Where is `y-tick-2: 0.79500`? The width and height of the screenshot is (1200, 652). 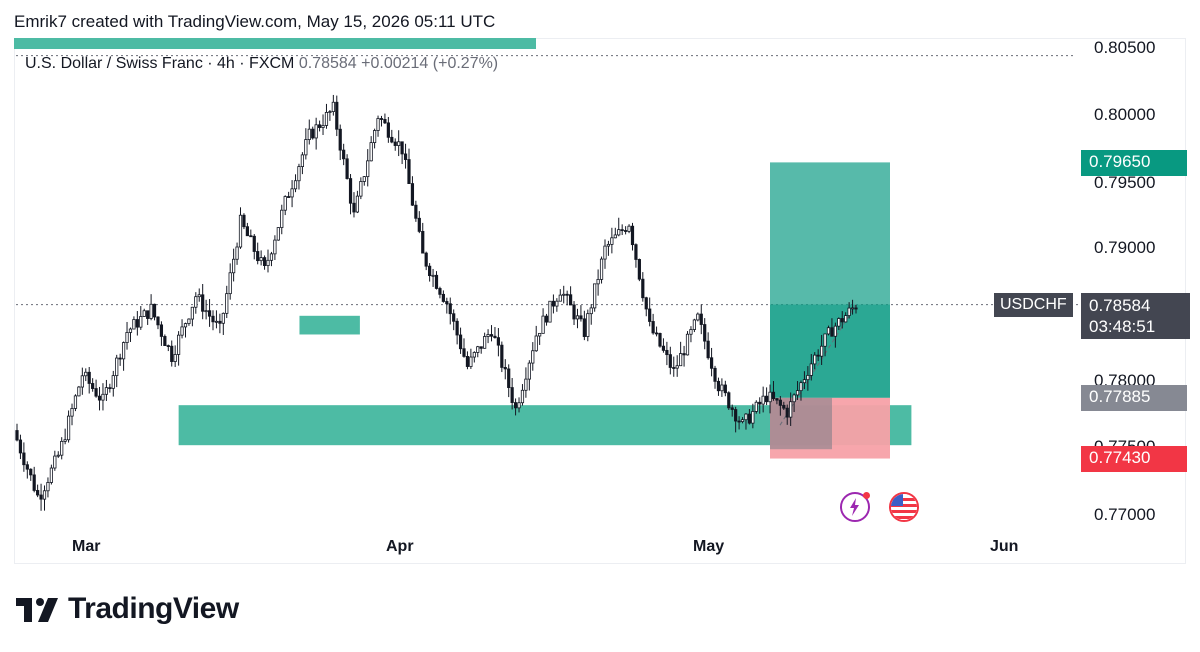 y-tick-2: 0.79500 is located at coordinates (1125, 182).